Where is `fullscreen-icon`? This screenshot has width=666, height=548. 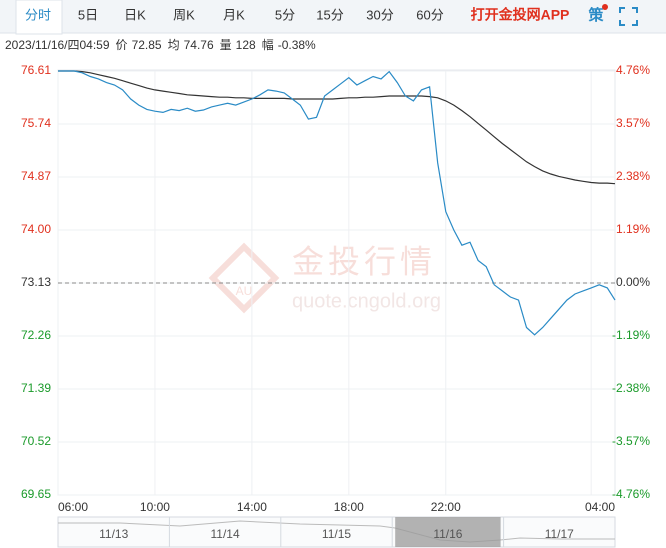
fullscreen-icon is located at coordinates (628, 16).